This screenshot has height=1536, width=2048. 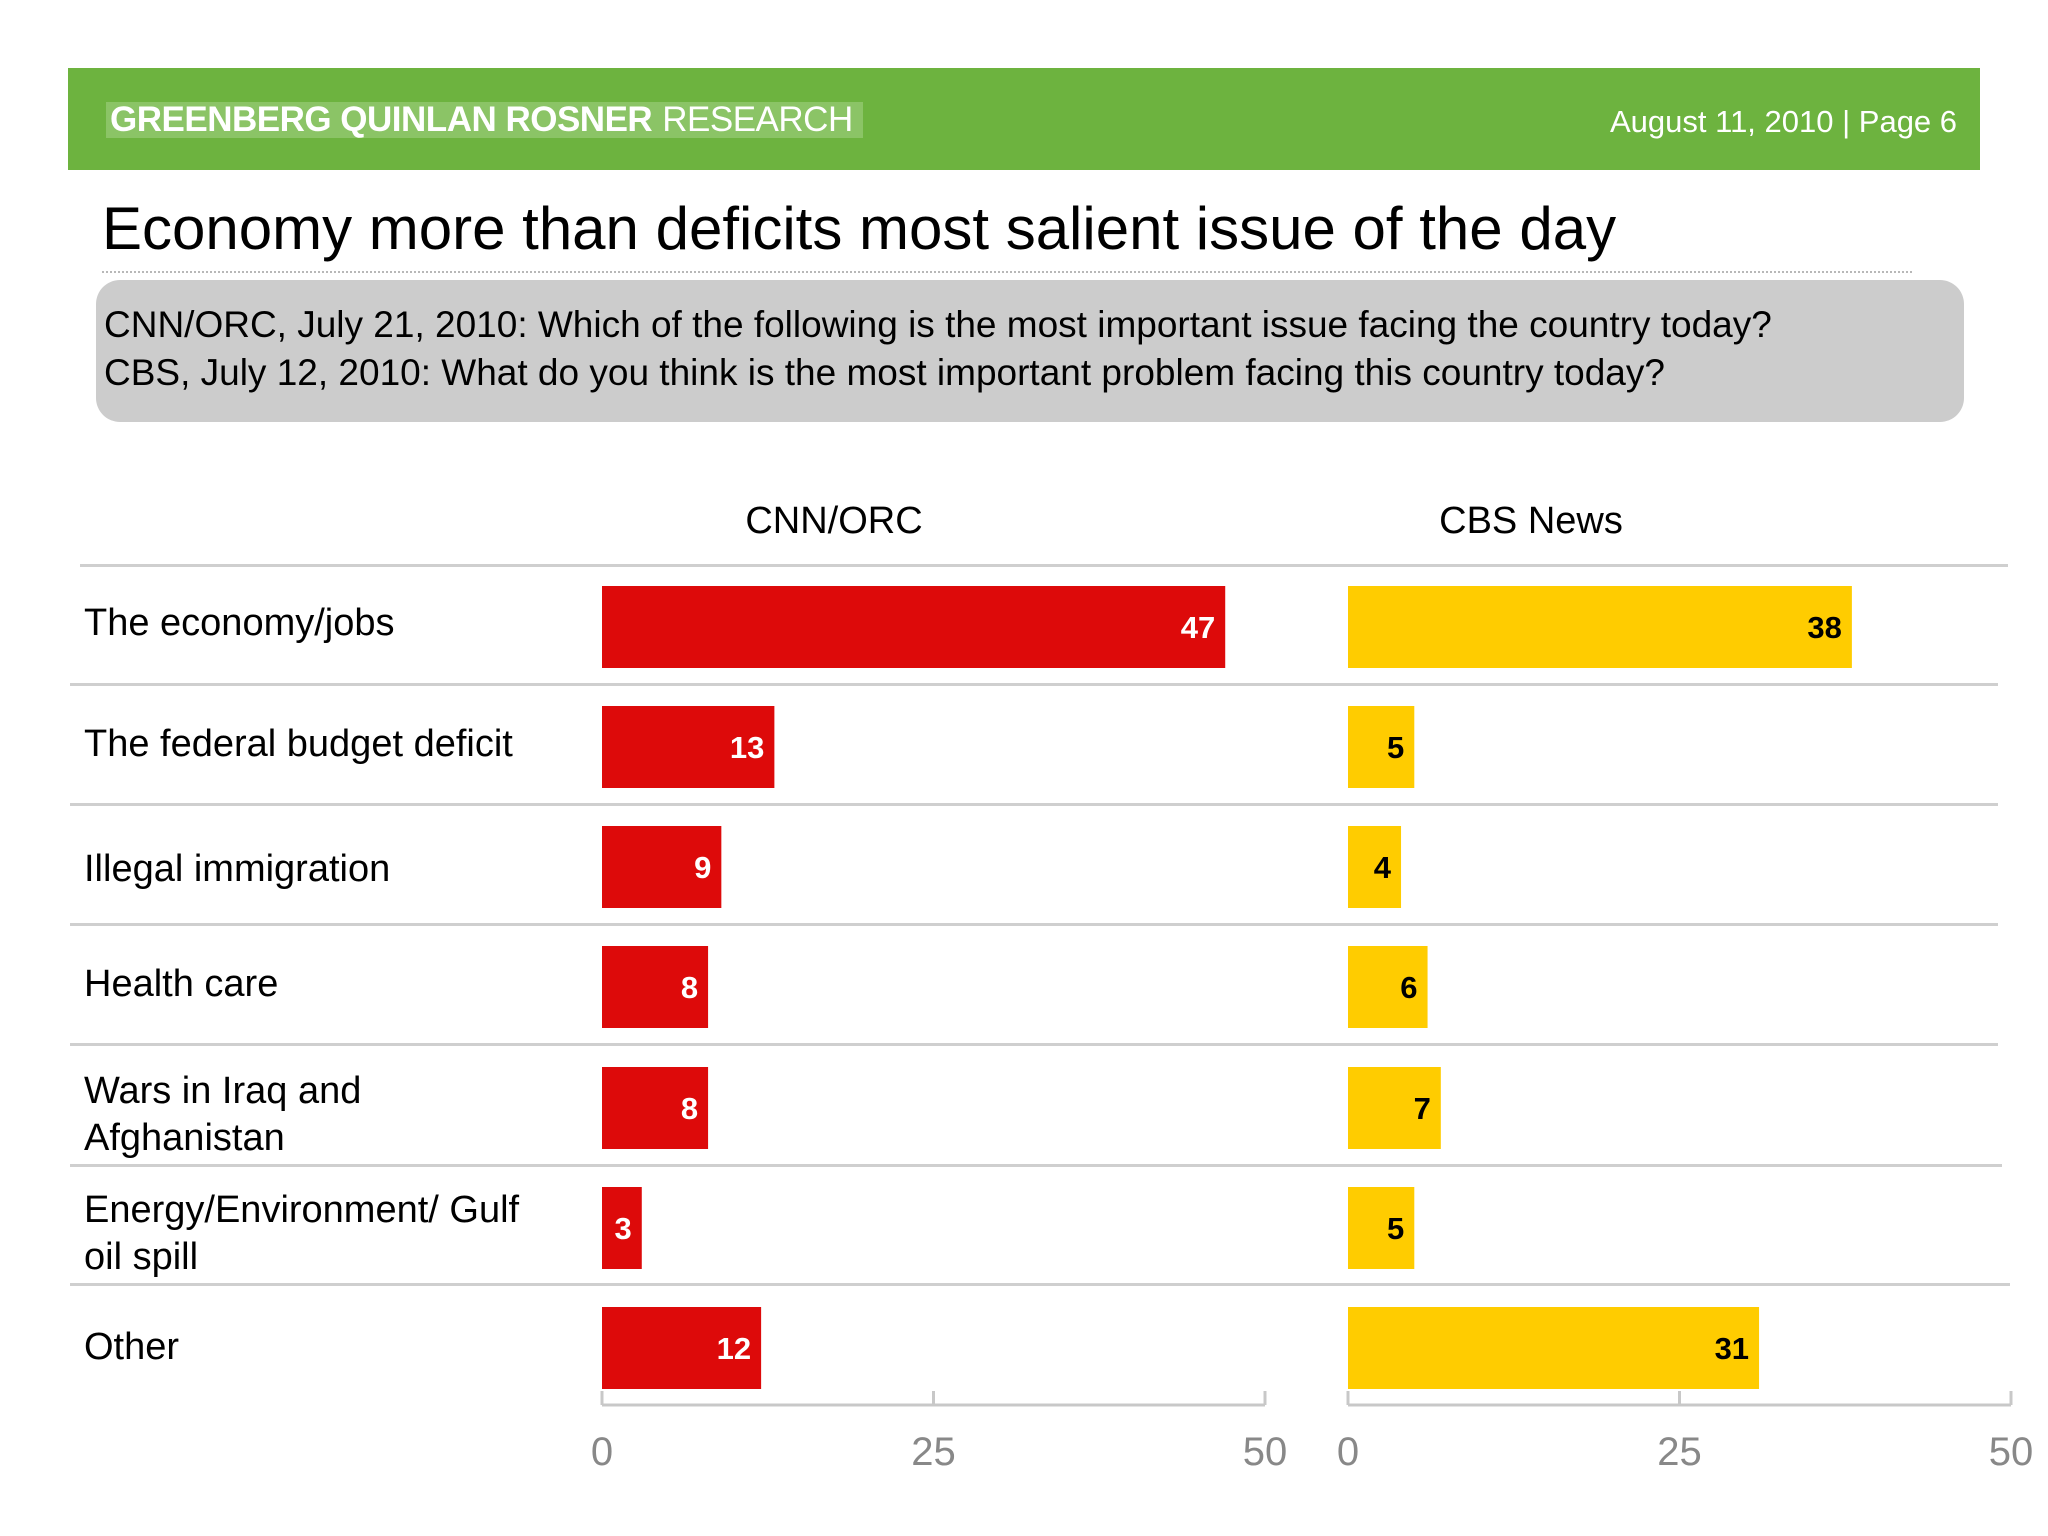 I want to click on tick-label-cbs: 25, so click(x=1679, y=1452).